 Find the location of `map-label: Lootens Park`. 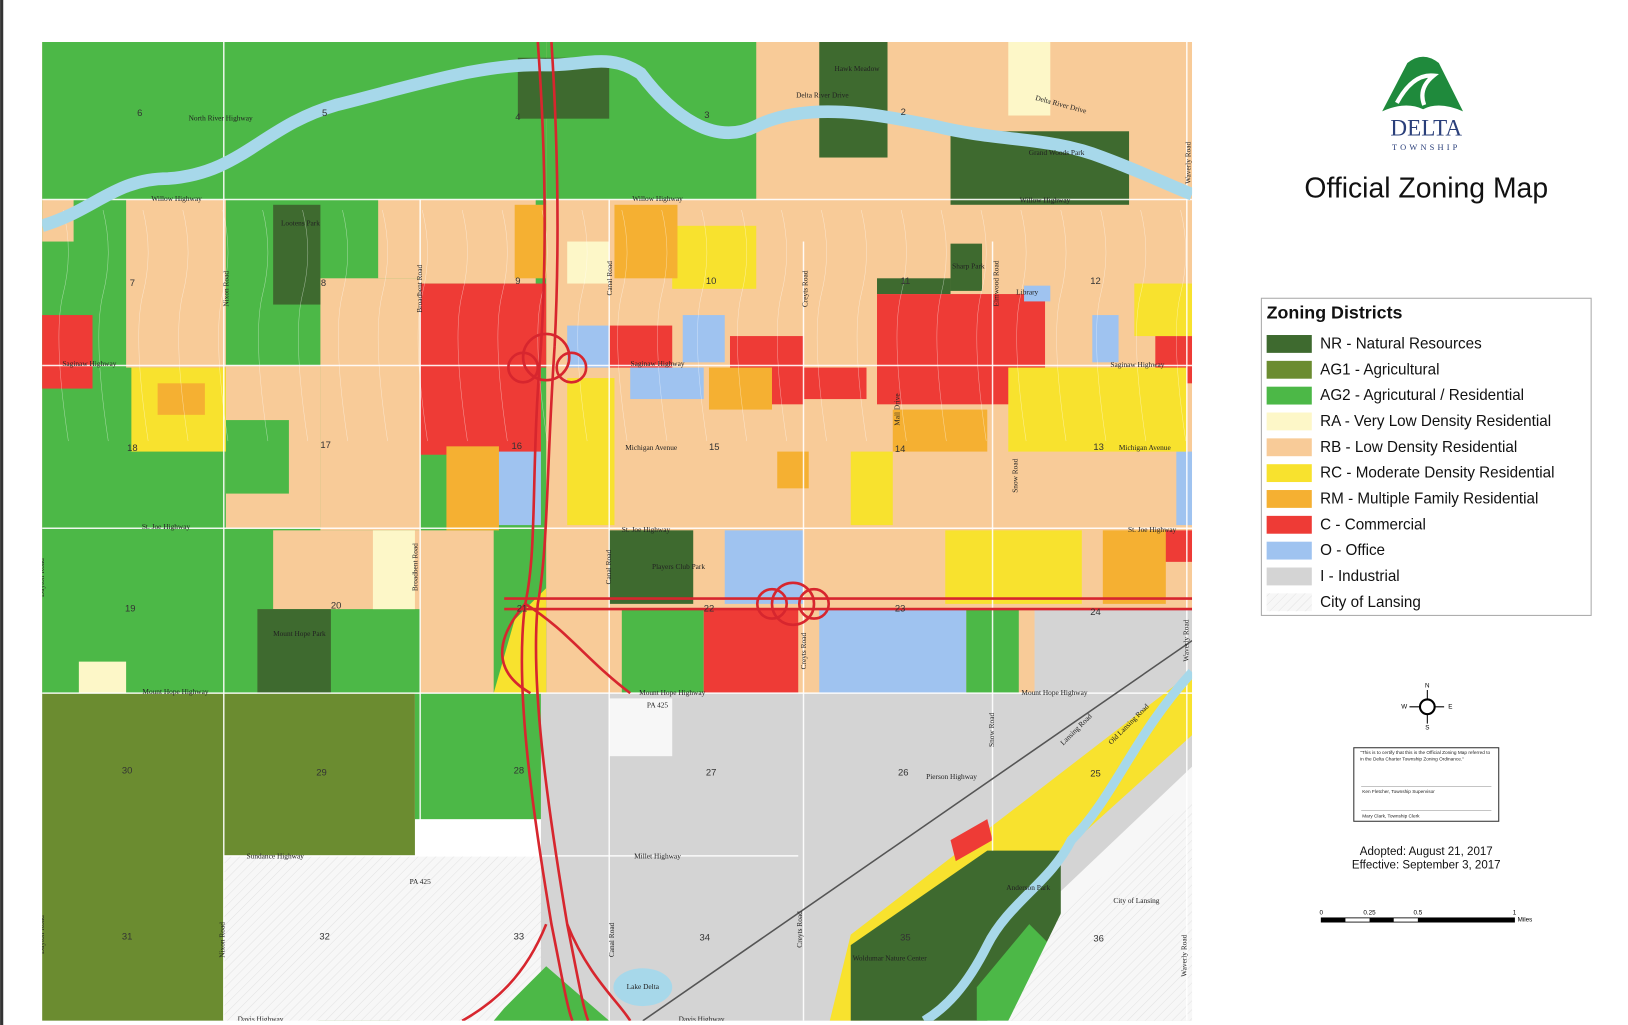

map-label: Lootens Park is located at coordinates (300, 222).